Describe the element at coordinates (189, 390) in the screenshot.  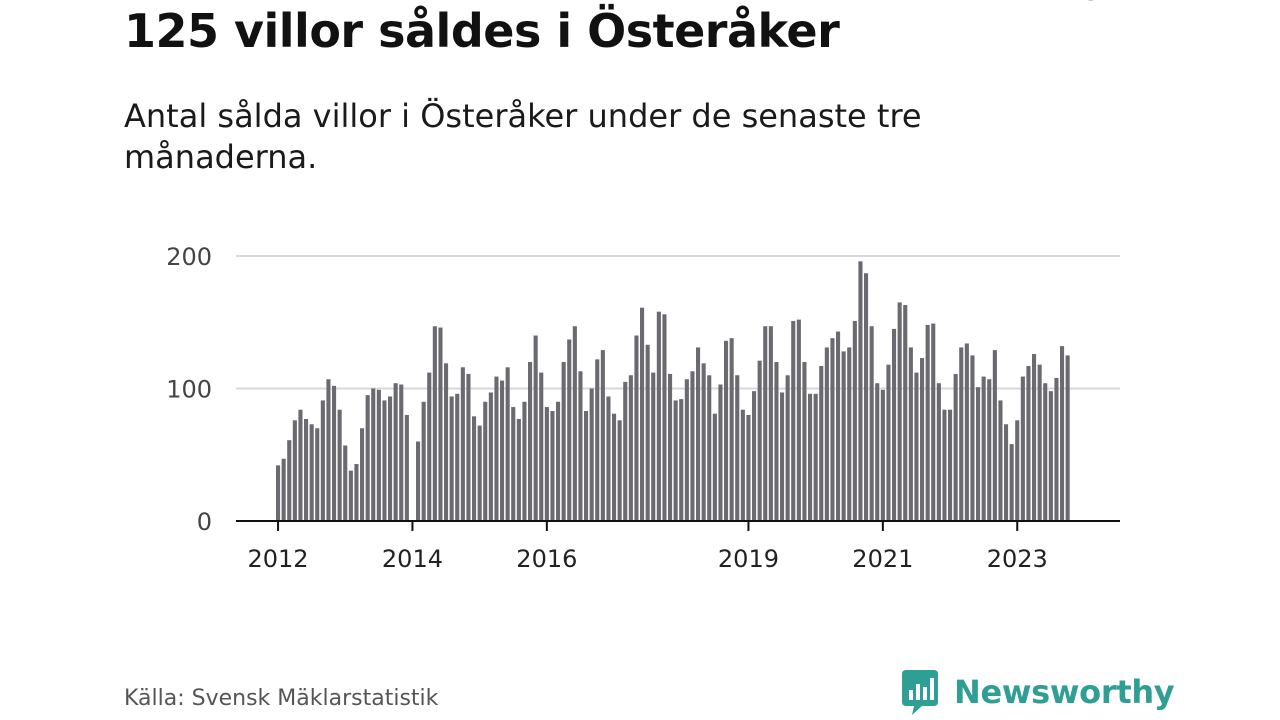
I see `y-tick-label-100: 100` at that location.